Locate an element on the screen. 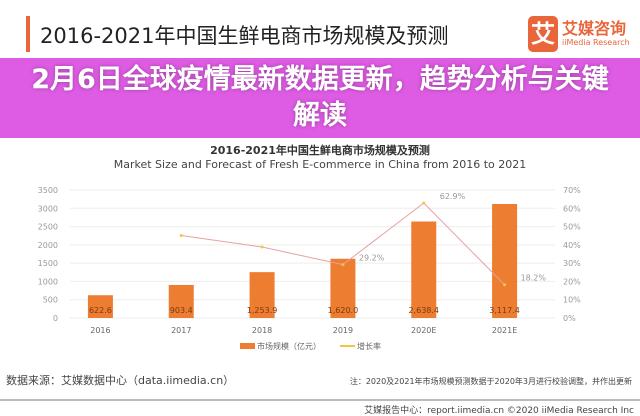  y-tick-label: 3000 is located at coordinates (48, 208).